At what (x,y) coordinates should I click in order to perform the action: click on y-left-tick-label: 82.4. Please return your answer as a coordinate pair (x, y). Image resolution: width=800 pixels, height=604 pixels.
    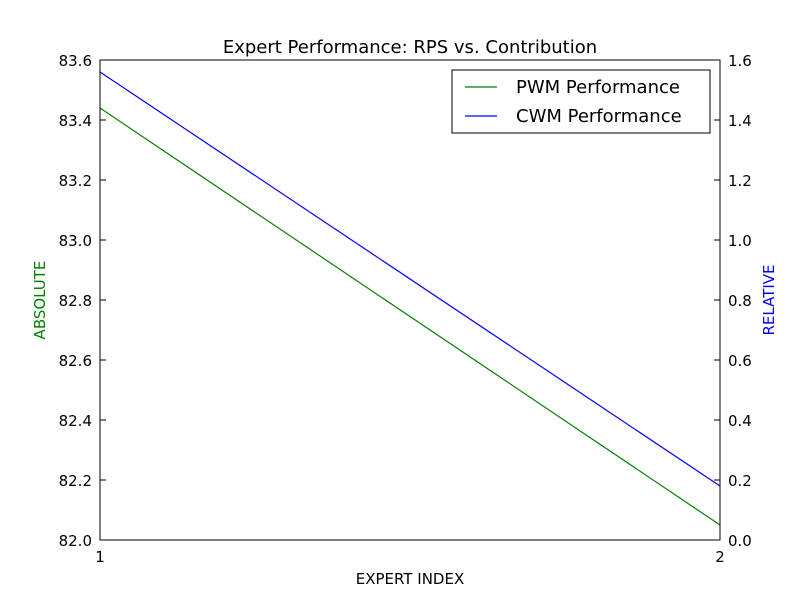
    Looking at the image, I should click on (75, 421).